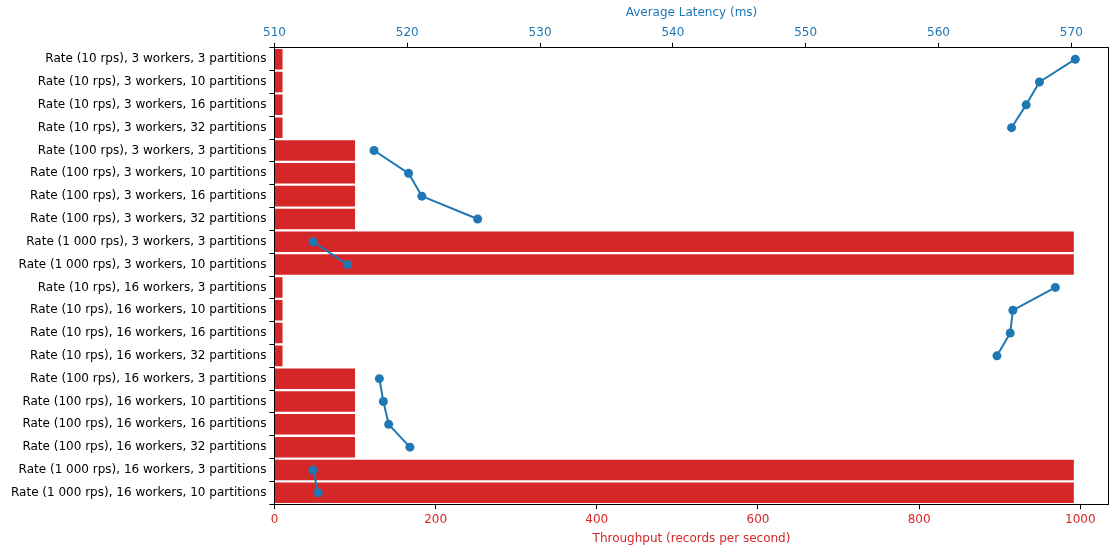 This screenshot has height=552, width=1113. What do you see at coordinates (152, 126) in the screenshot?
I see `y-tick-label: Rate (10 rps), 3 workers, 32 partitions` at bounding box center [152, 126].